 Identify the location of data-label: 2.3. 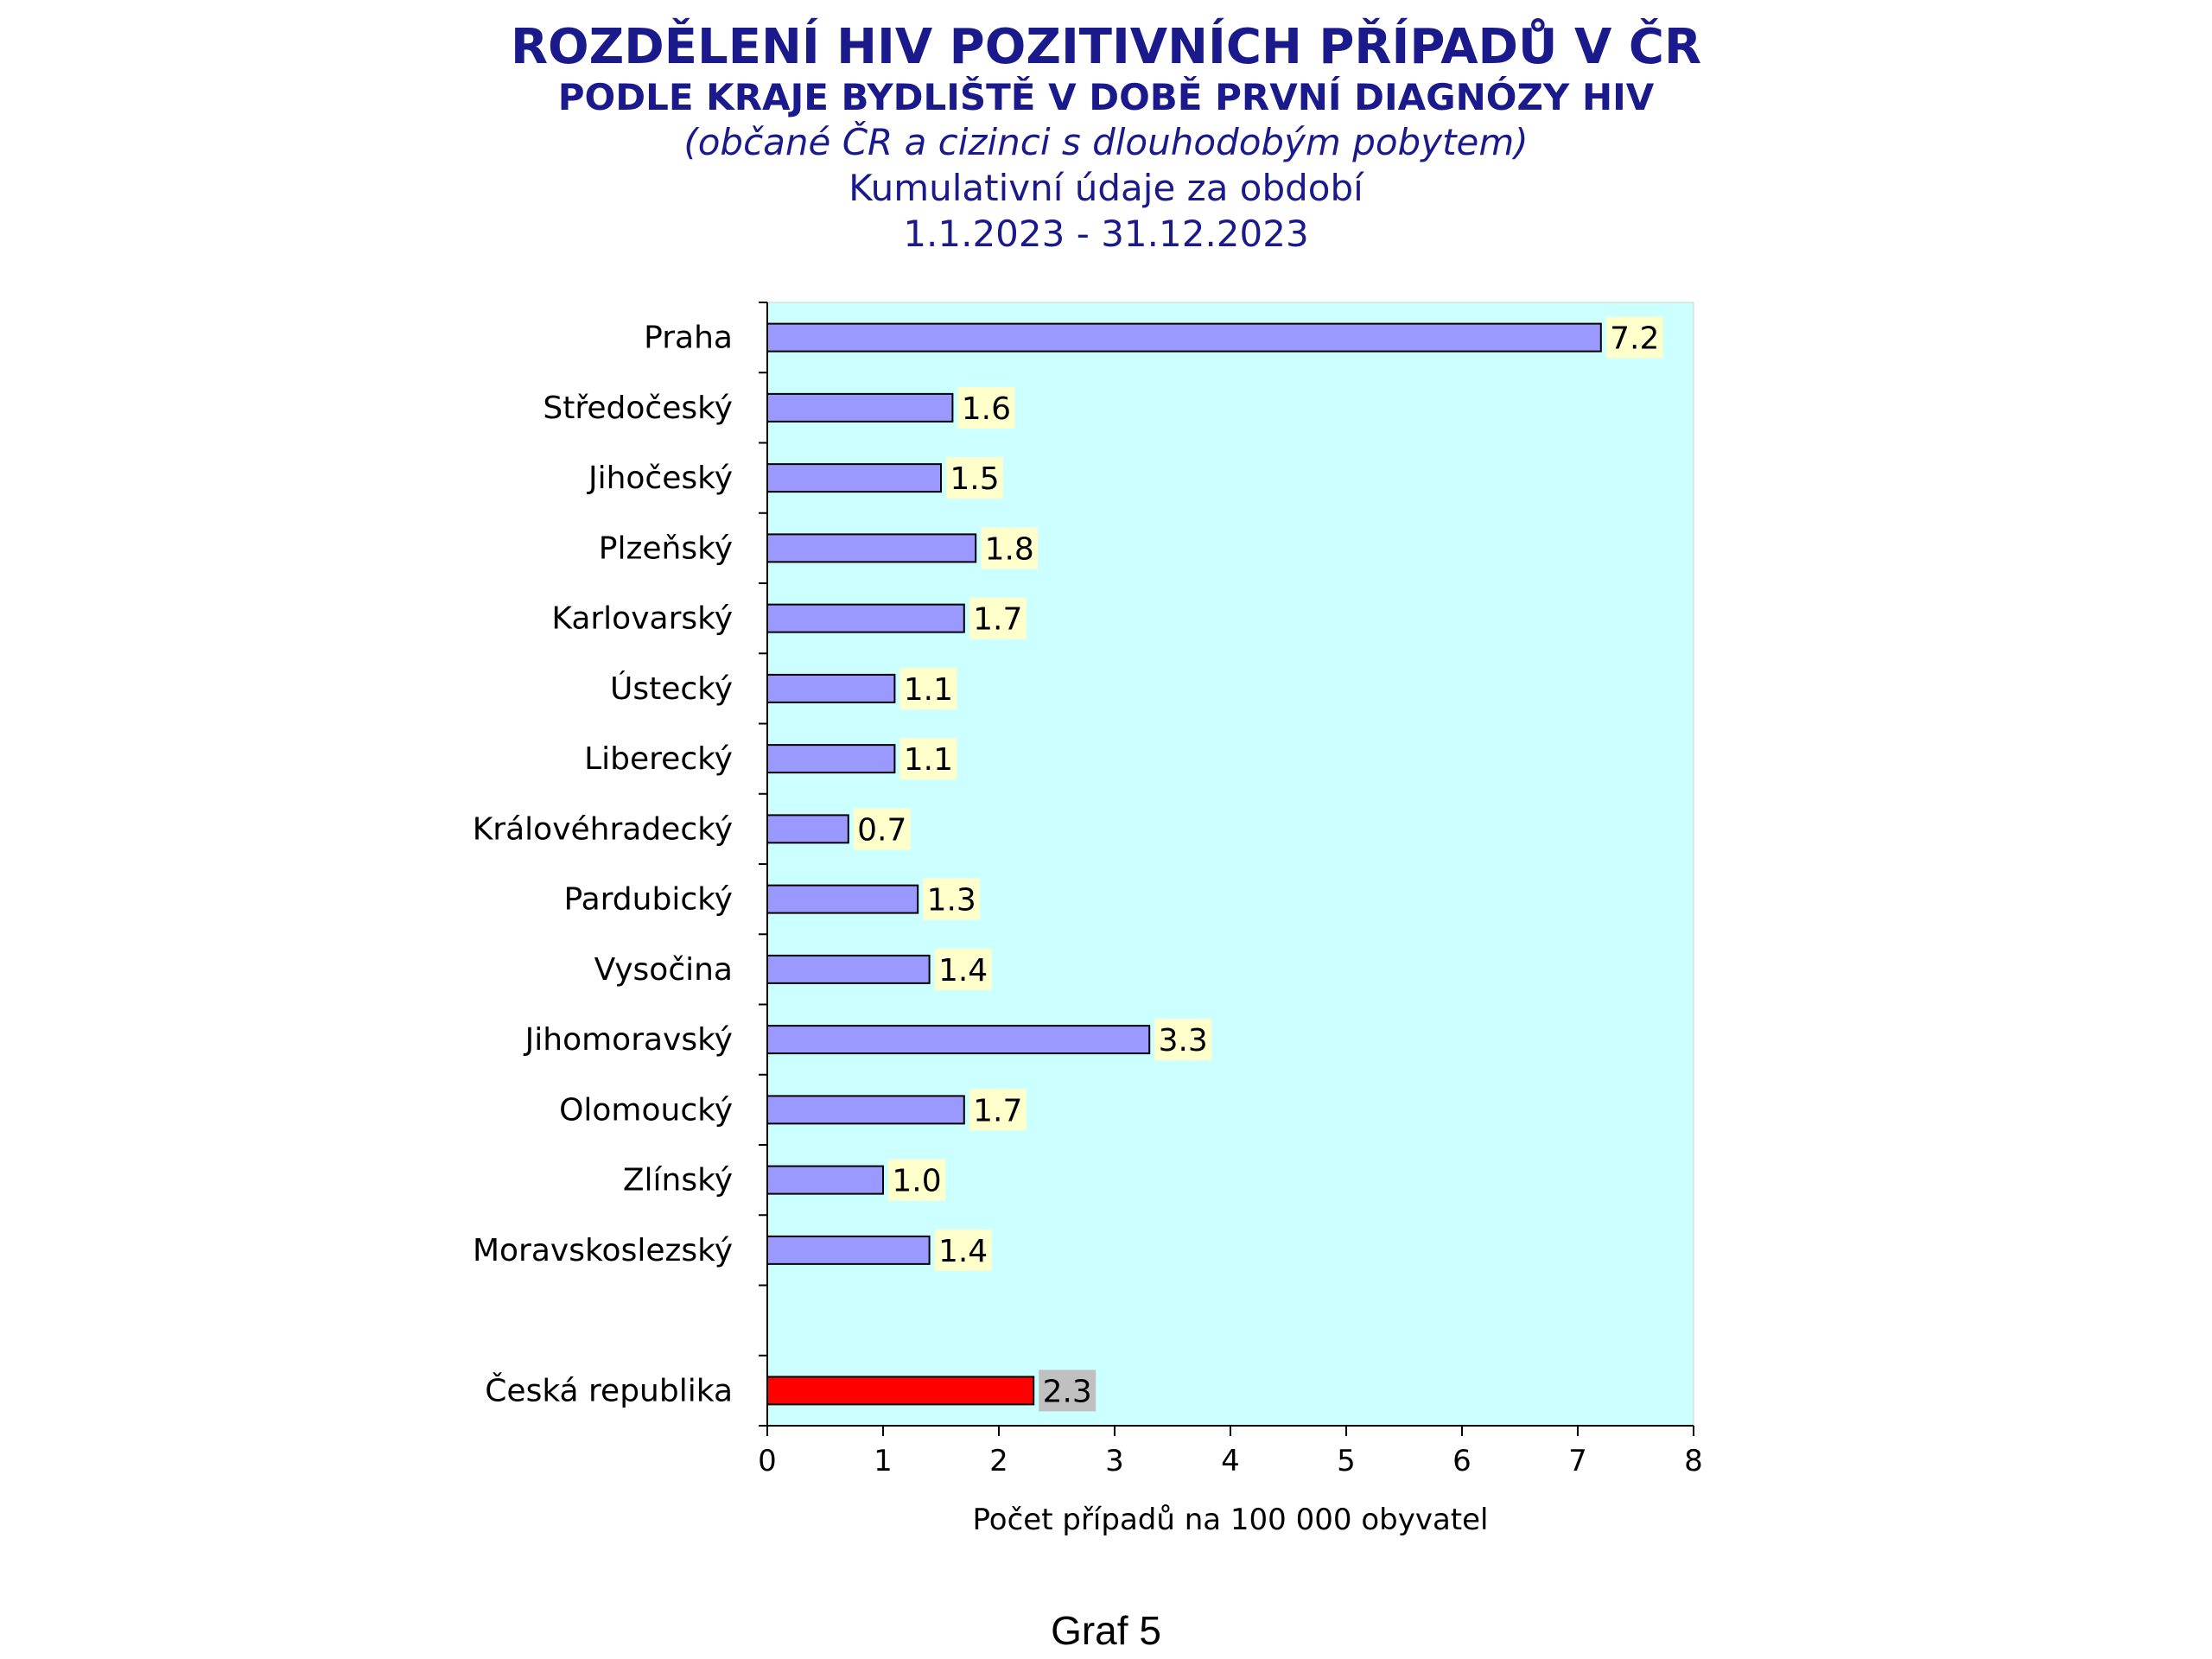
(1067, 1391).